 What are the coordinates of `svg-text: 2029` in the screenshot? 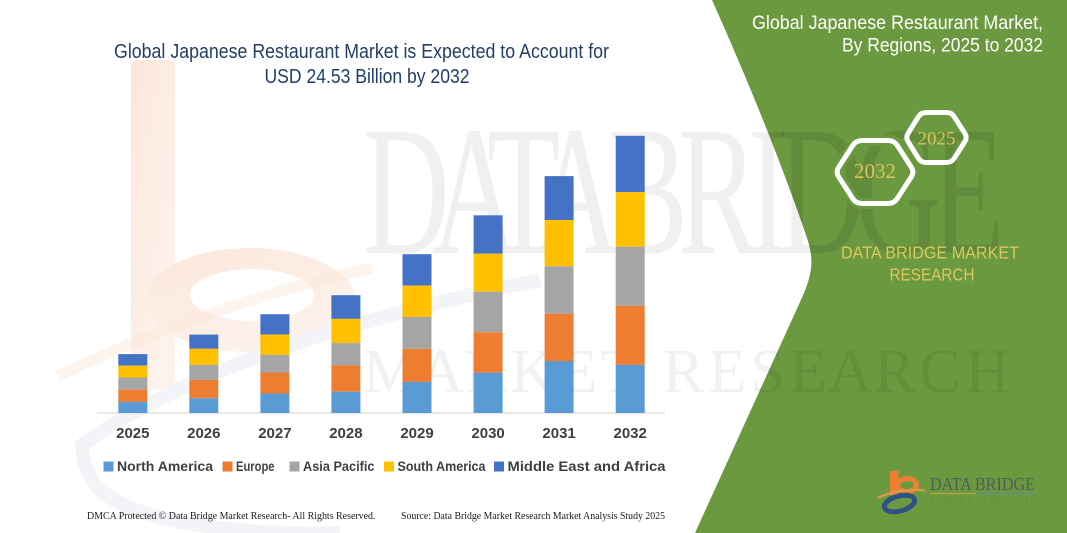 It's located at (416, 433).